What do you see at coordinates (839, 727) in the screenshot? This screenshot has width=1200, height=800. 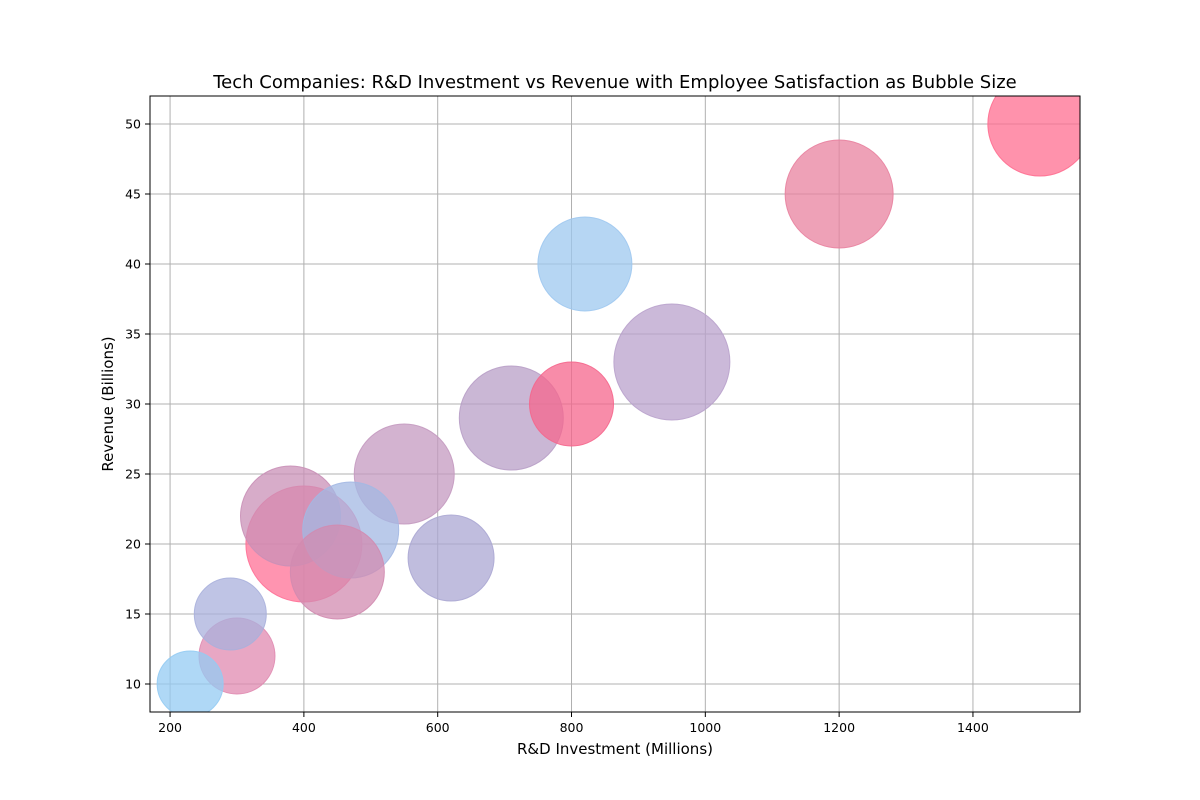 I see `x-tick-label: 1200` at bounding box center [839, 727].